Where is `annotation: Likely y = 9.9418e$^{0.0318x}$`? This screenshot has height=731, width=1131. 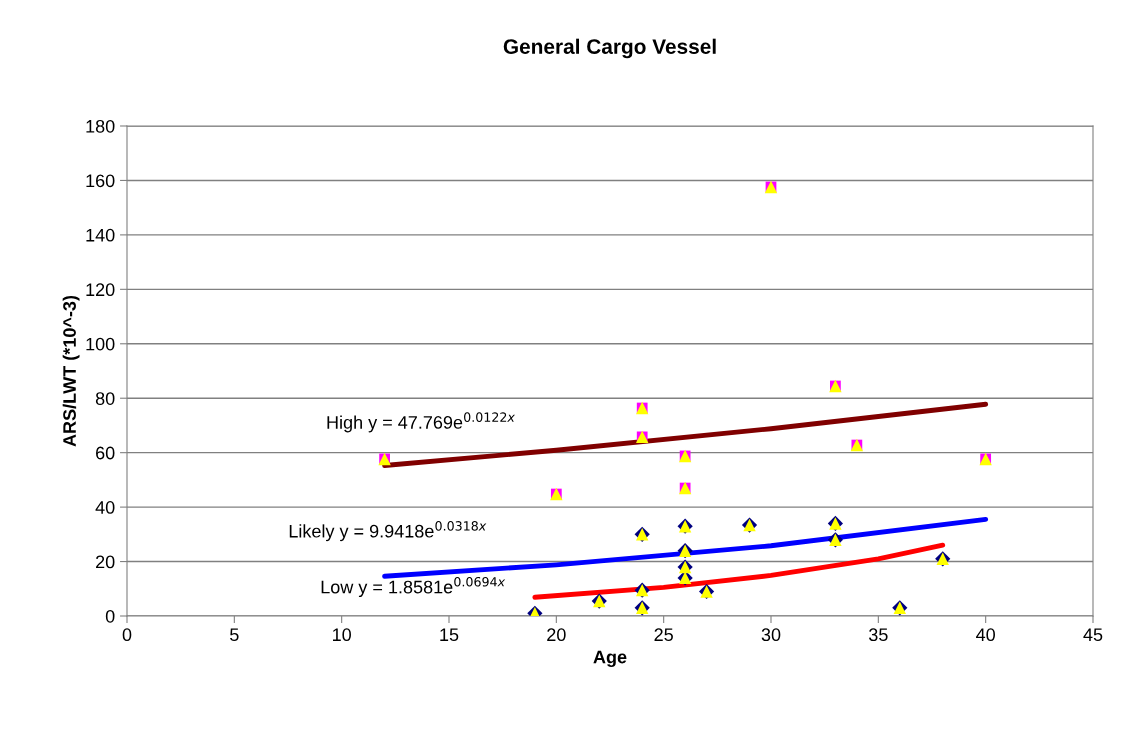 annotation: Likely y = 9.9418e$^{0.0318x}$ is located at coordinates (388, 531).